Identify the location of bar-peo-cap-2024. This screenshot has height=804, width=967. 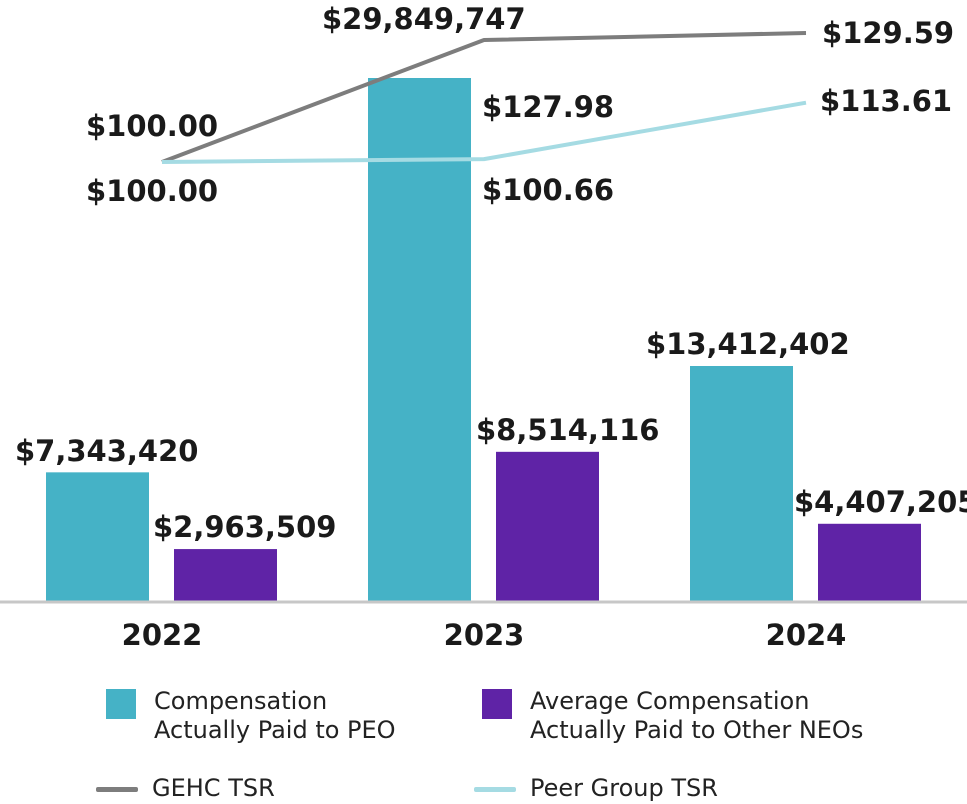
(741, 483).